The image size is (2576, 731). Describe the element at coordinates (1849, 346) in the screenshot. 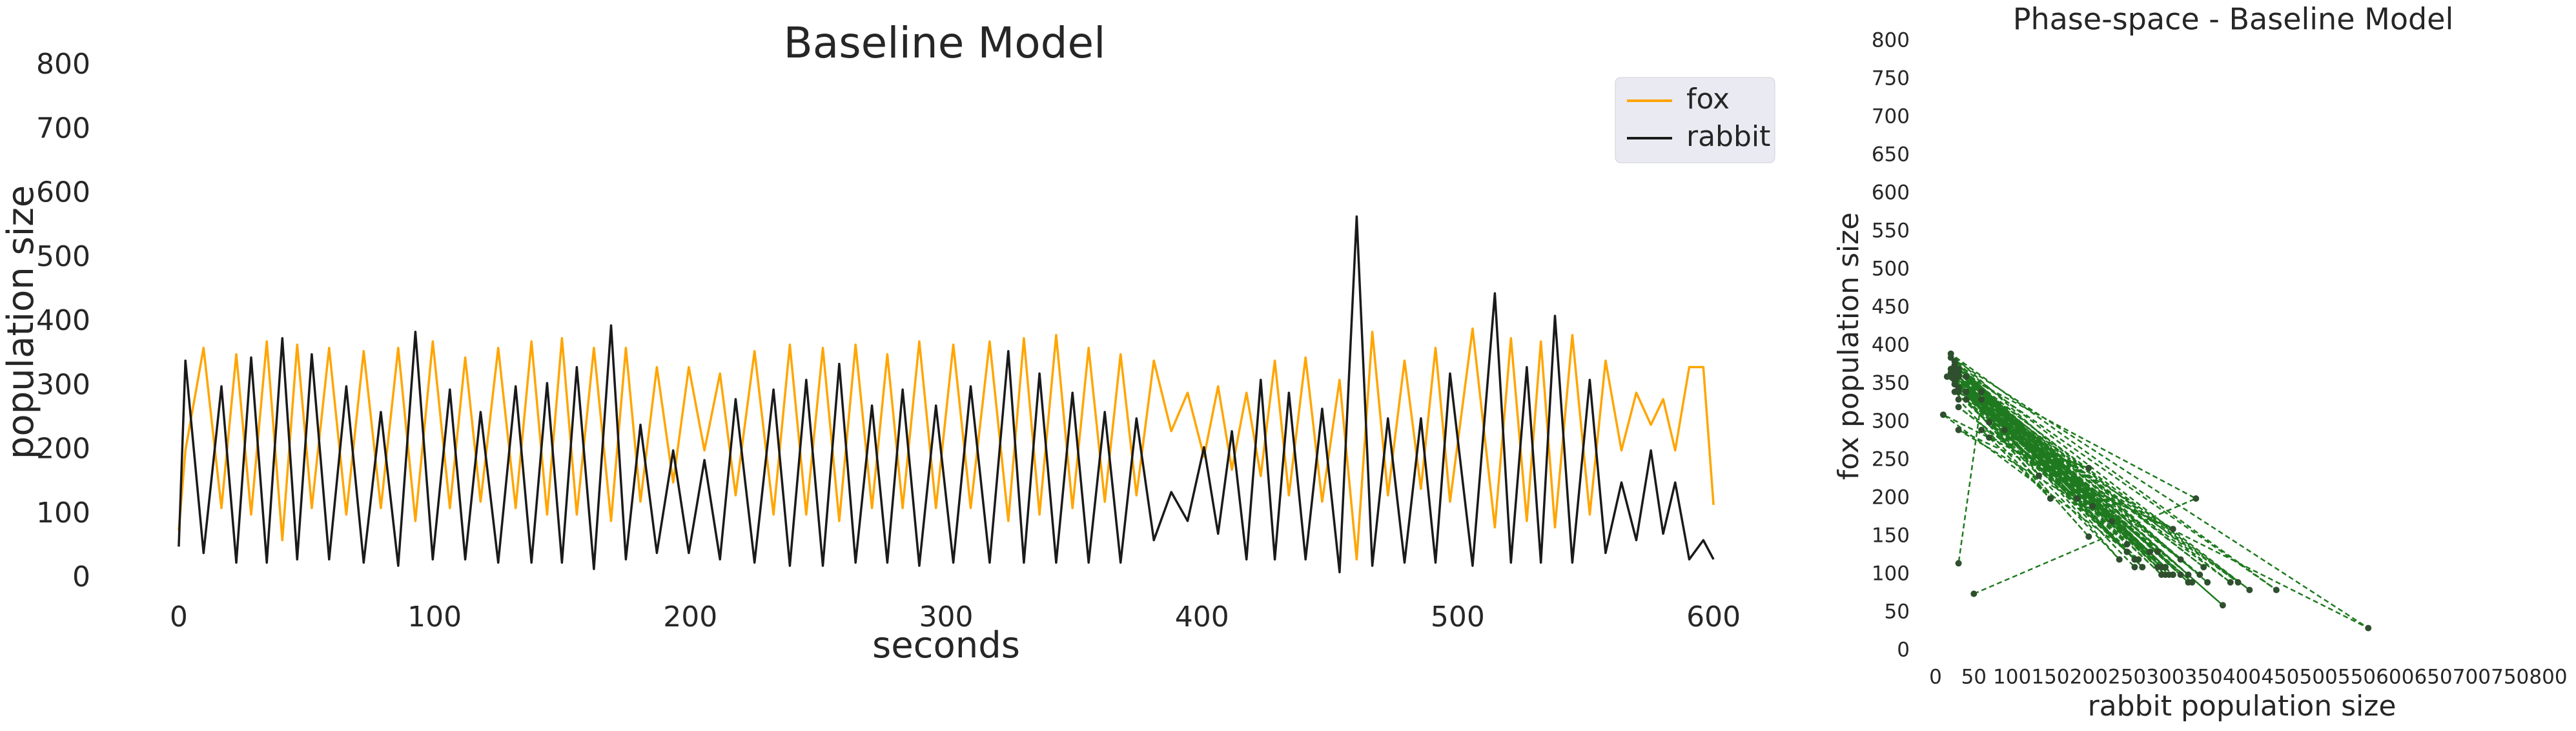

I see `y-axis-label: fox population size` at that location.